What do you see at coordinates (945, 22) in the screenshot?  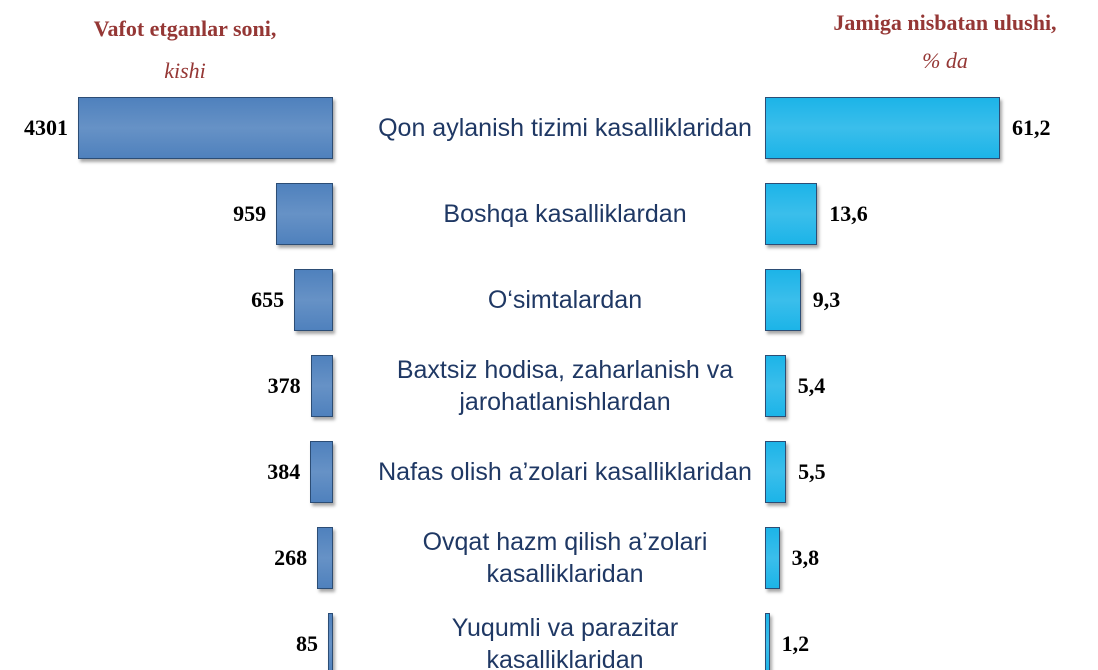 I see `series-title: Jamiga nisbatan ulushi,` at bounding box center [945, 22].